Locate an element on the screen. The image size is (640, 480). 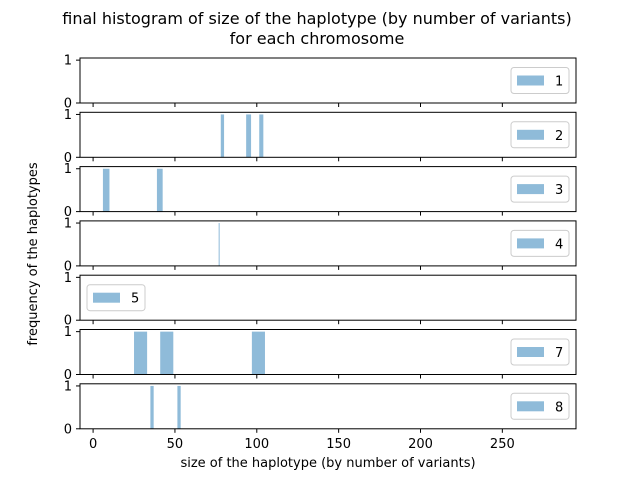
panel-chromosome-8: 0 1 8 is located at coordinates (320, 408).